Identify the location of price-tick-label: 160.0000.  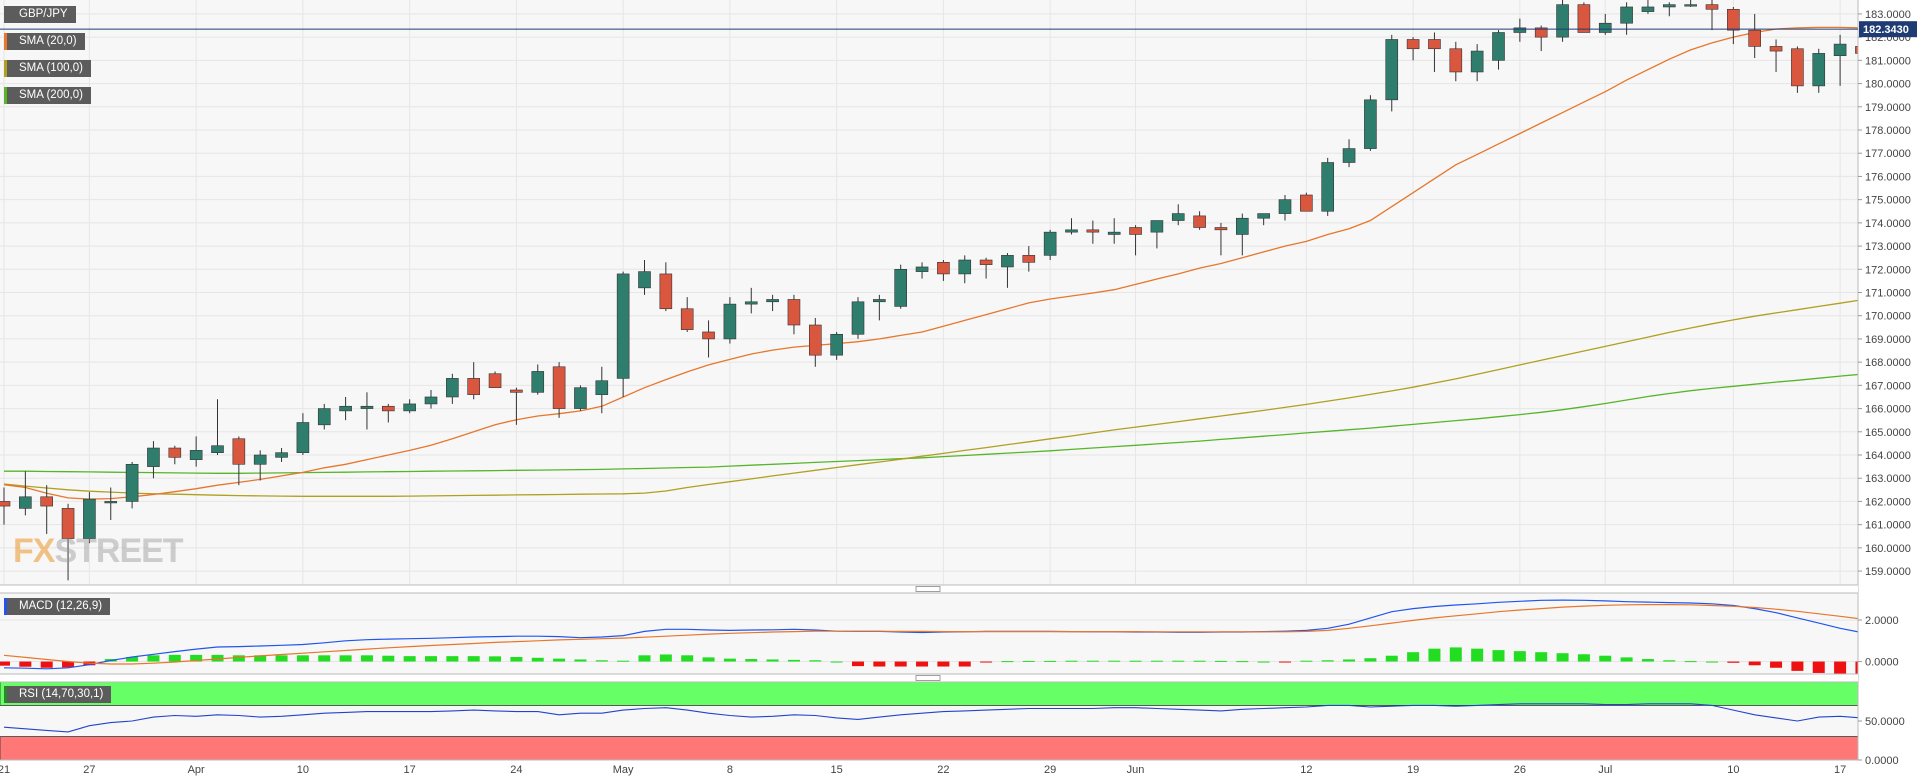
(1888, 549).